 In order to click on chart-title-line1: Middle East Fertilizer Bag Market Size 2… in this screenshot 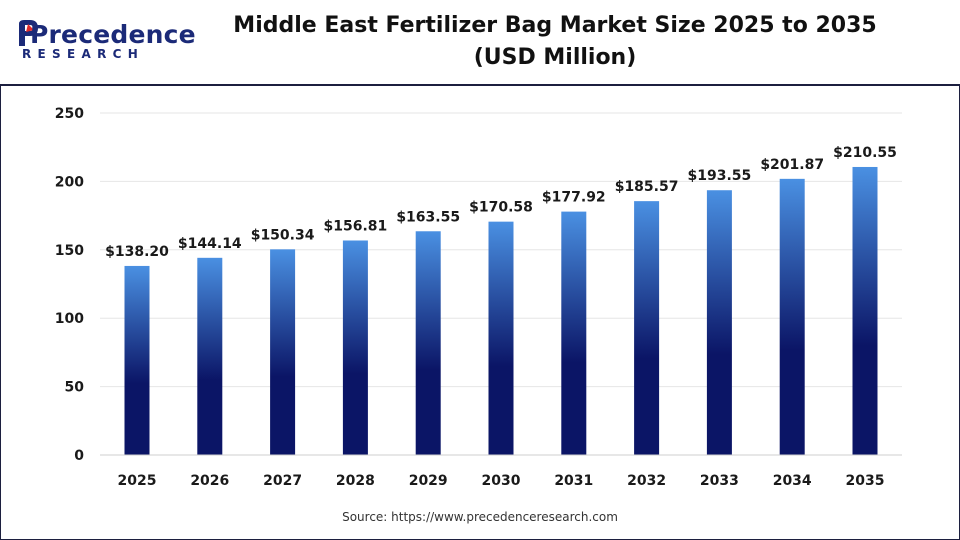, I will do `click(555, 25)`.